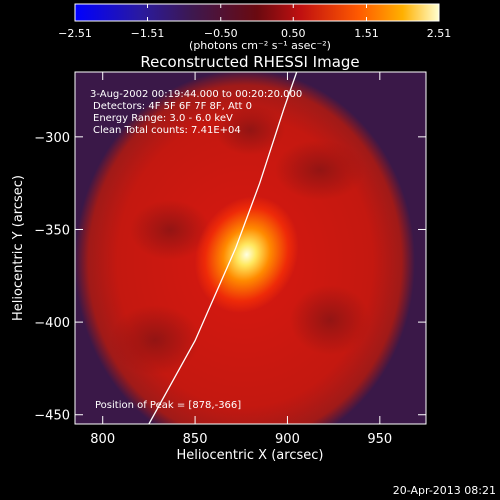  What do you see at coordinates (257, 12) in the screenshot?
I see `colorbar-gradient` at bounding box center [257, 12].